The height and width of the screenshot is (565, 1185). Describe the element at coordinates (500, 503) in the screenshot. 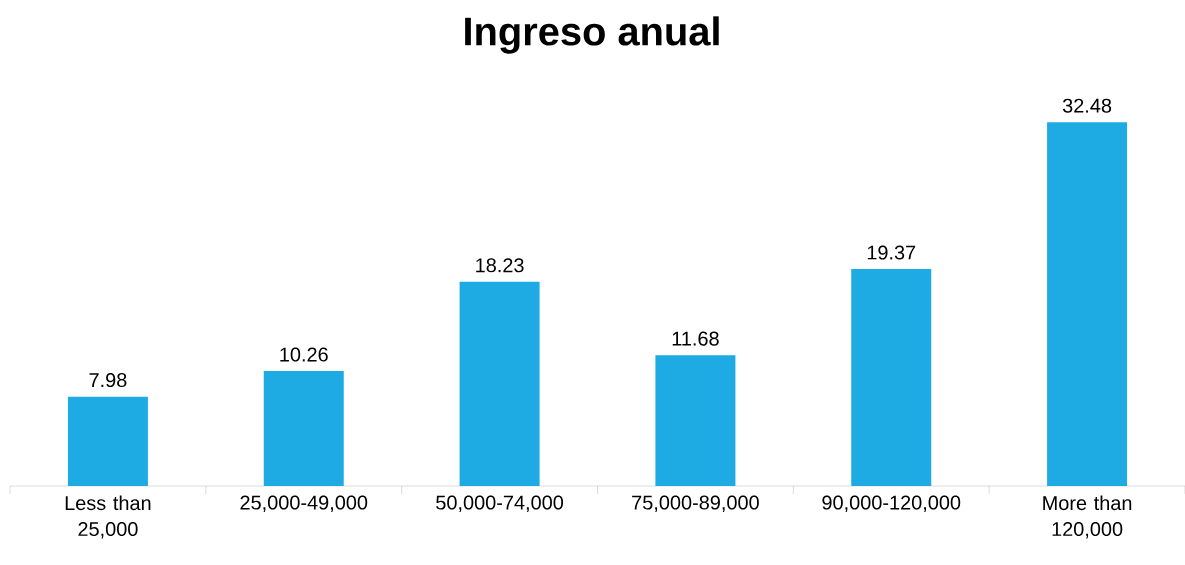

I see `x-tick-label: 50,000-74,000` at that location.